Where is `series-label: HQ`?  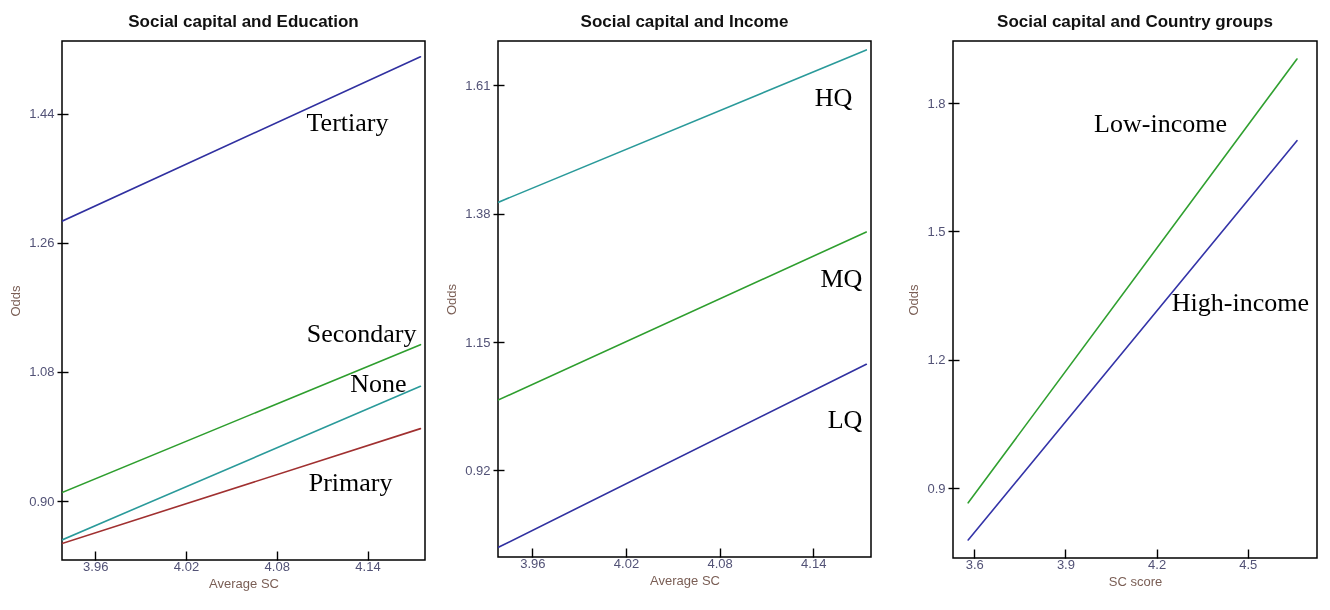
series-label: HQ is located at coordinates (833, 97).